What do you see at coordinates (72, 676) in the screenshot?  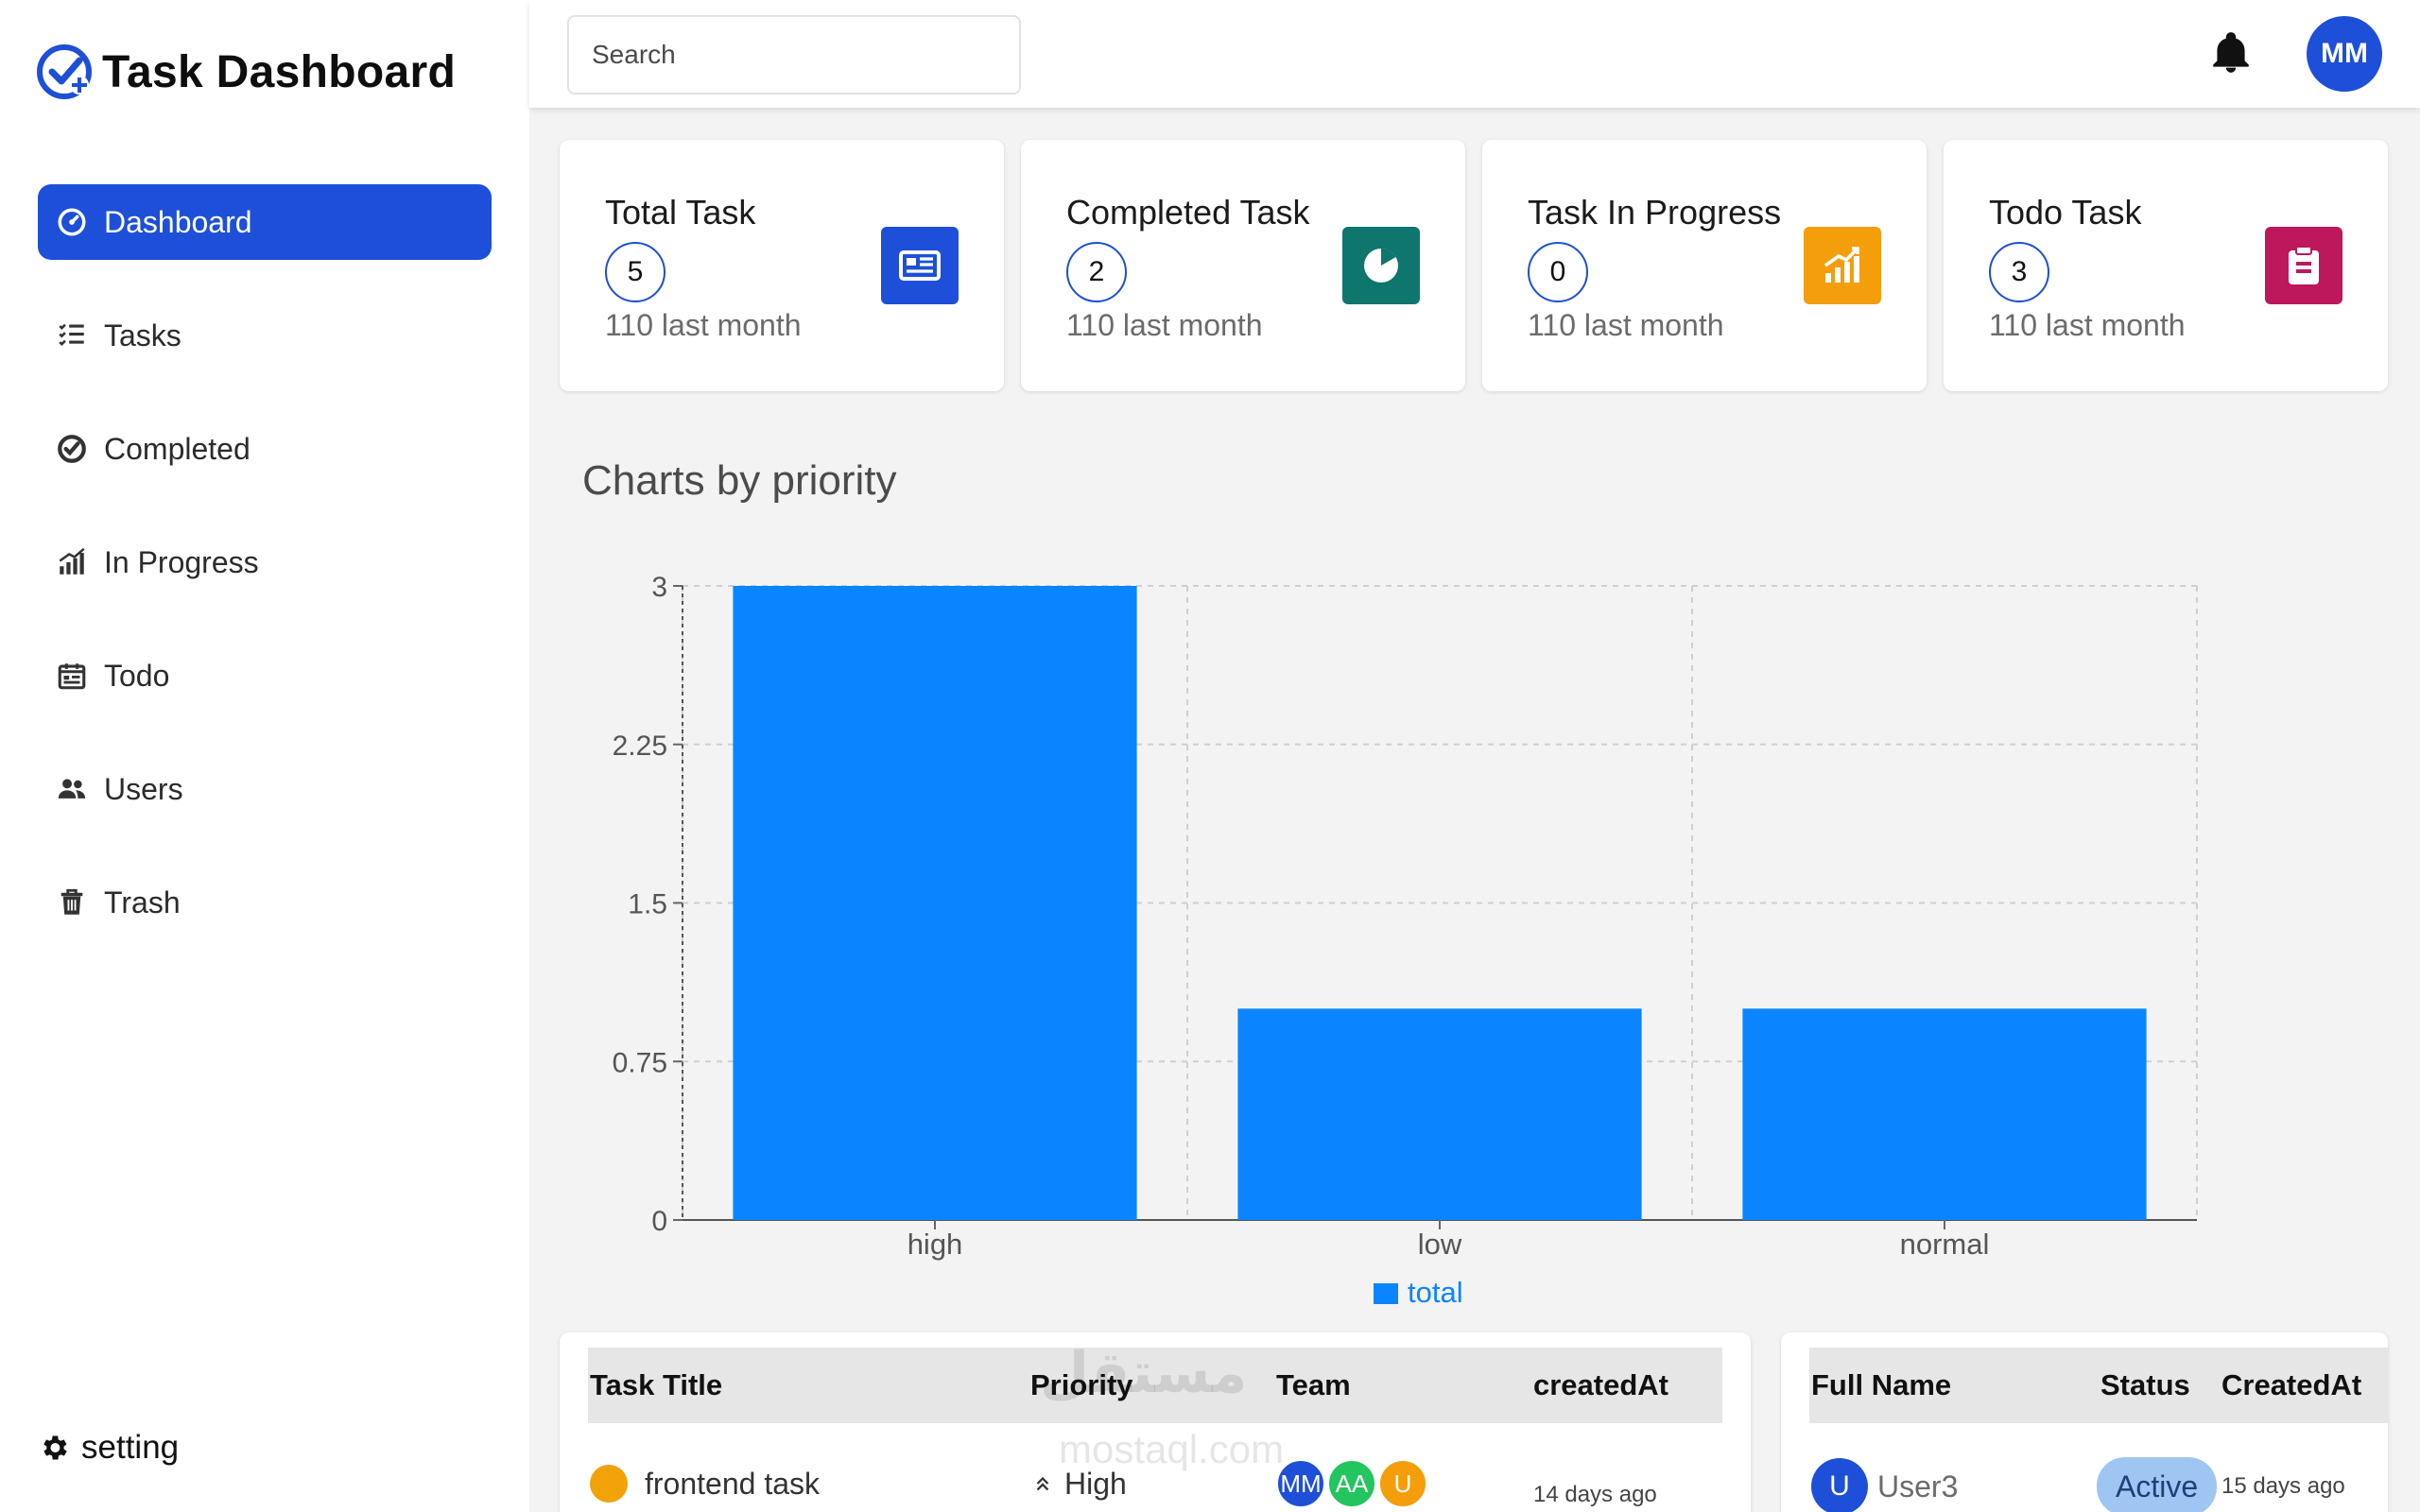 I see `calendar-icon` at bounding box center [72, 676].